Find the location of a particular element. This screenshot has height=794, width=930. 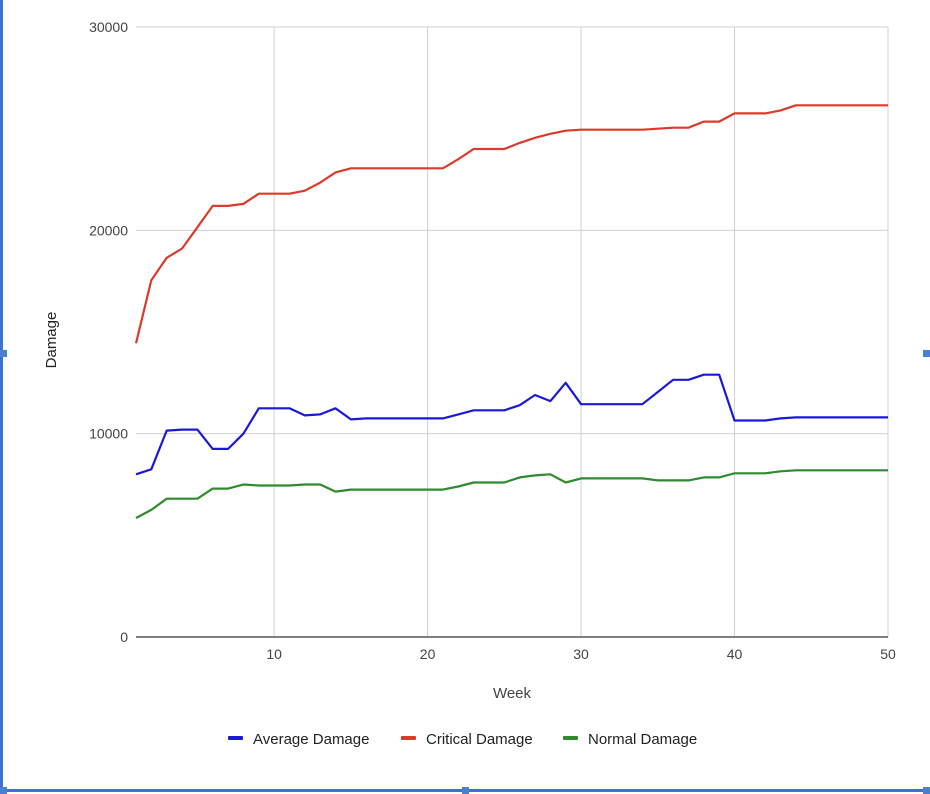

x-tick-label: 30 is located at coordinates (581, 654).